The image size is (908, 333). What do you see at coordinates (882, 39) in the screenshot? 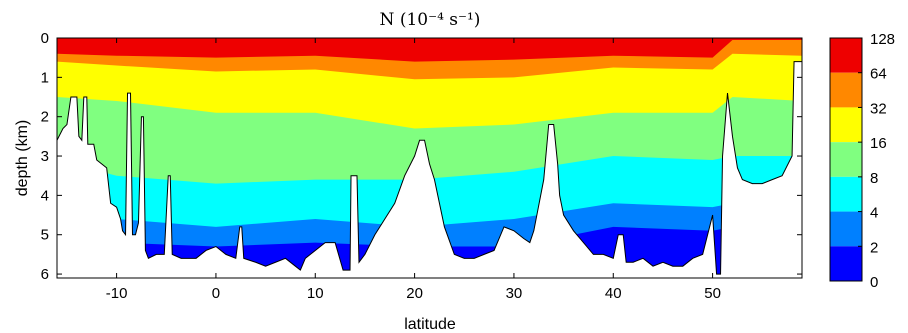
I see `colorbar-label: 128` at bounding box center [882, 39].